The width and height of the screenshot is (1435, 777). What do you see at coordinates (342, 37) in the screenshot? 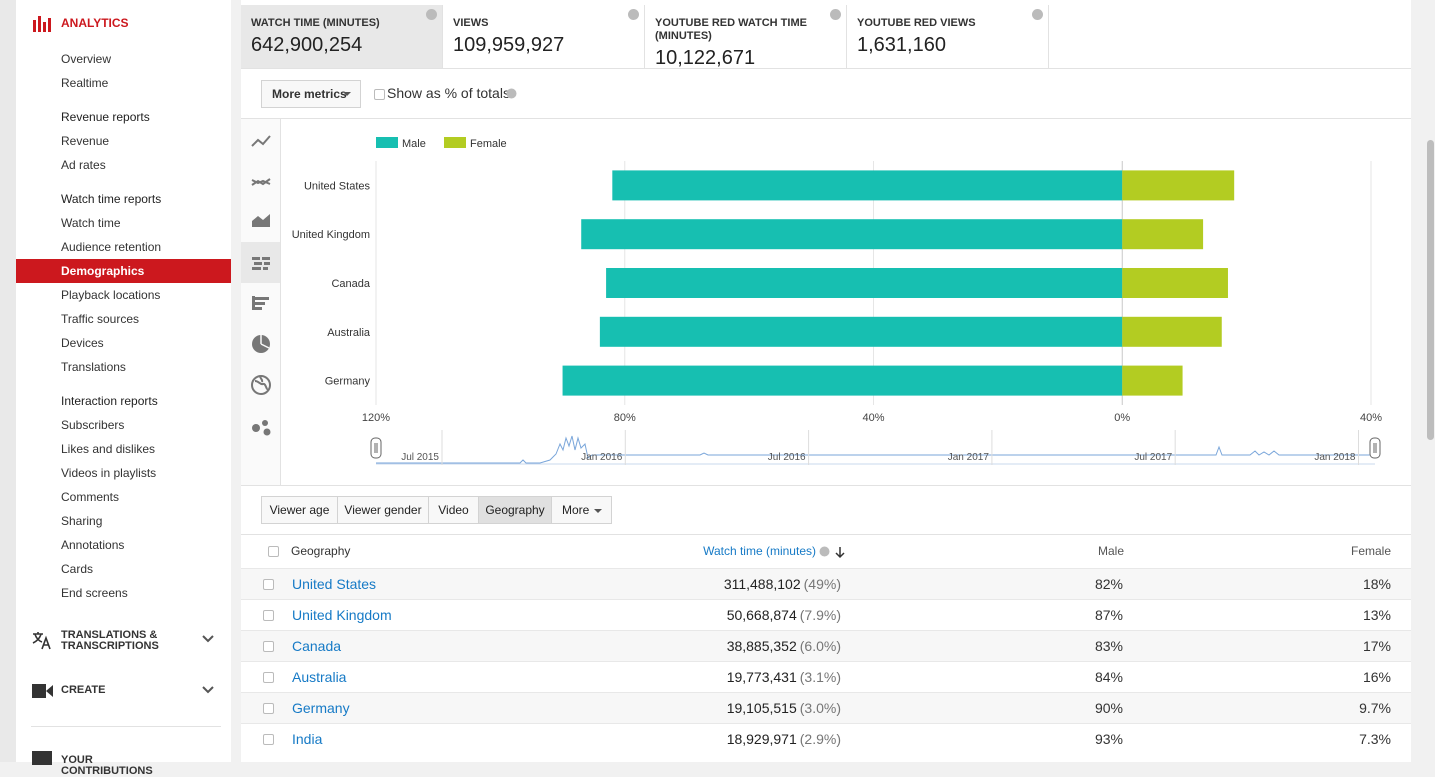
I see `metric-card: WATCH TIME (MINUTES) 642,900,254` at bounding box center [342, 37].